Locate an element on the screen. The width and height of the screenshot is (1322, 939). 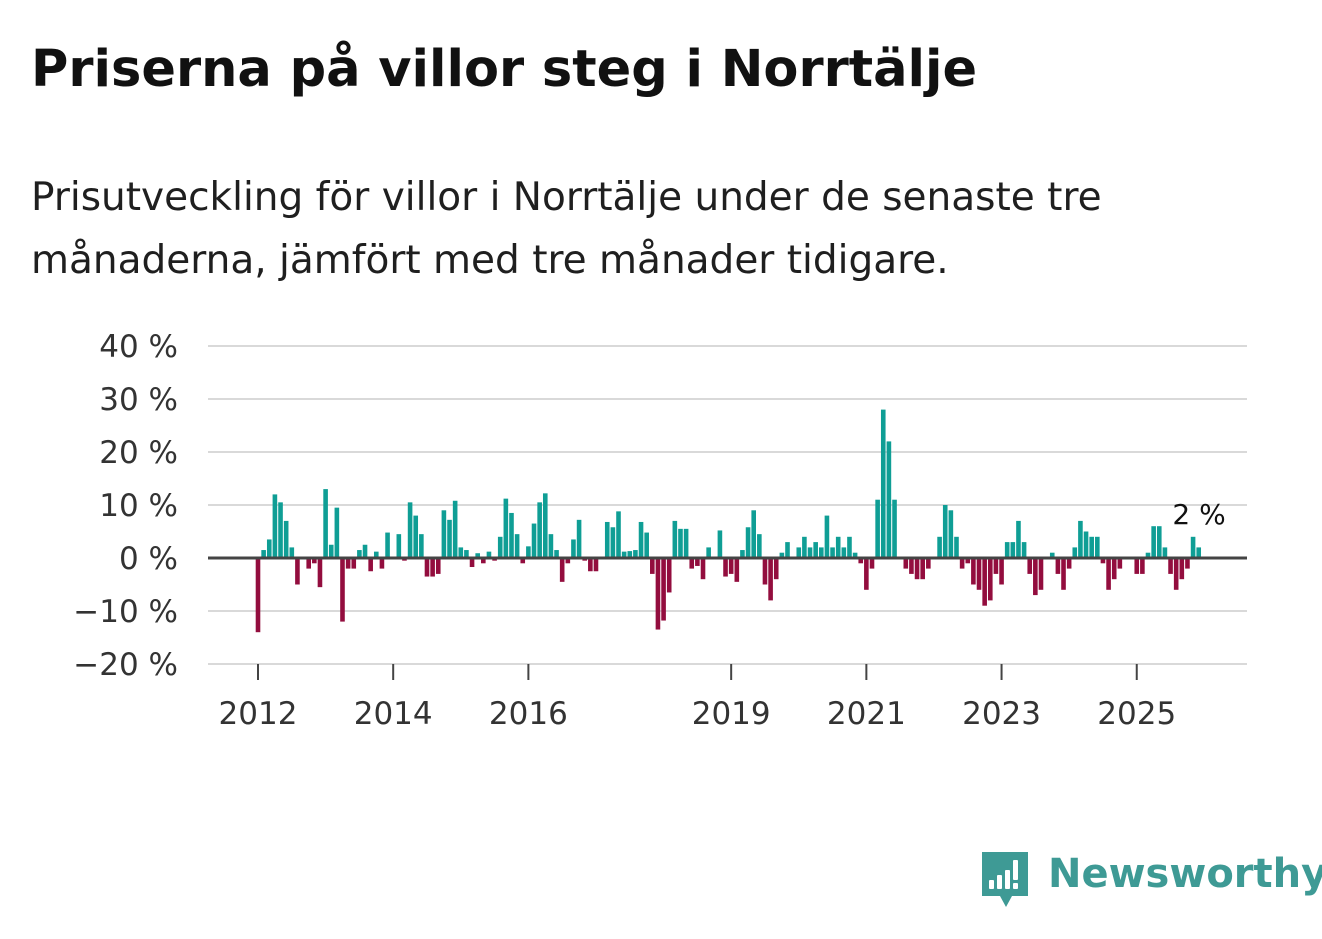
annotations: 2 % is located at coordinates (1198, 514).